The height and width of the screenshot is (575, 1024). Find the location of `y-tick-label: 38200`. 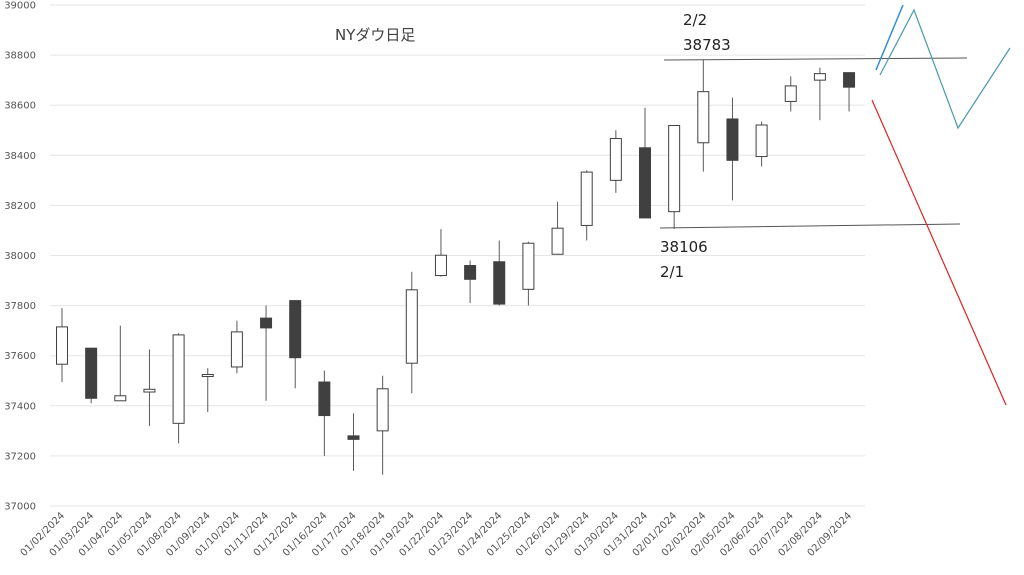

y-tick-label: 38200 is located at coordinates (20, 206).